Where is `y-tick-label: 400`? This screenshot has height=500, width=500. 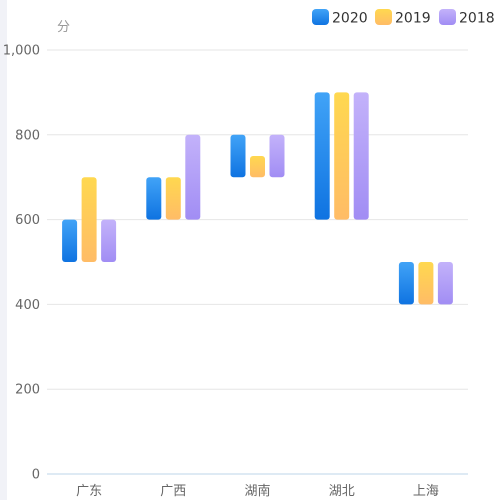
y-tick-label: 400 is located at coordinates (27, 305).